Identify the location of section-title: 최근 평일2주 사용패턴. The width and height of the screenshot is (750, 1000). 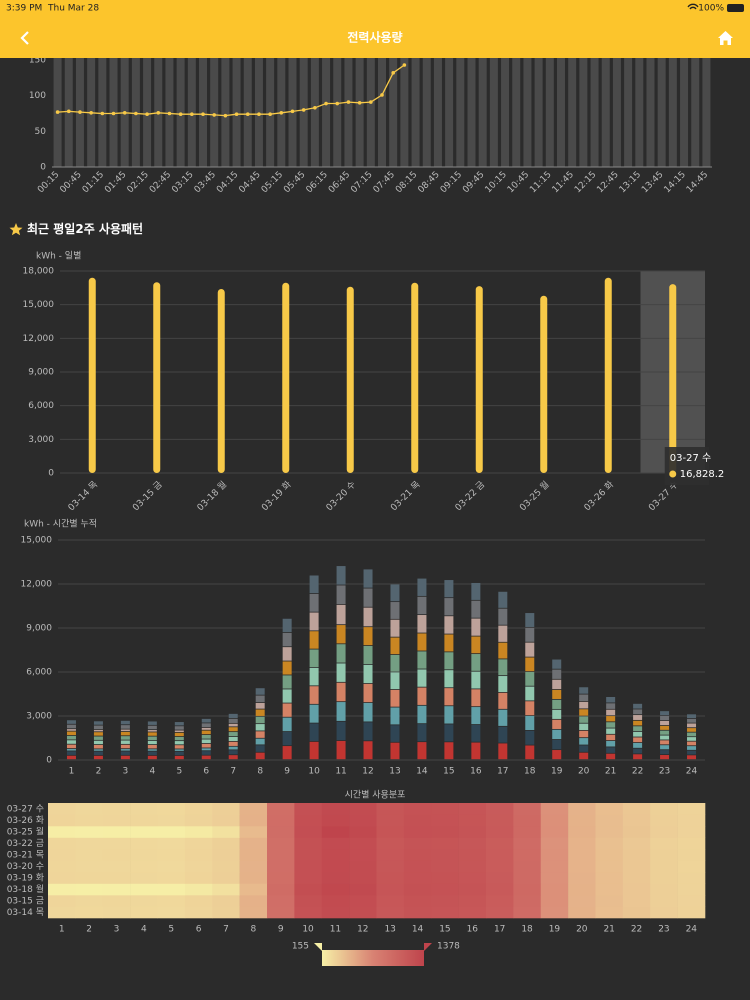
(85, 228).